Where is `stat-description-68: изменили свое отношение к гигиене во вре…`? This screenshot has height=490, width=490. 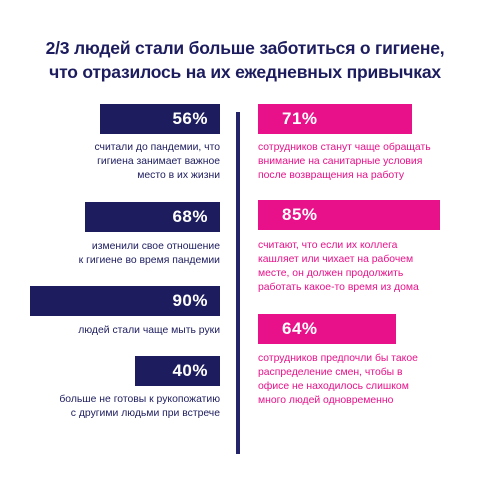
stat-description-68: изменили свое отношение к гигиене во вре… is located at coordinates (149, 254).